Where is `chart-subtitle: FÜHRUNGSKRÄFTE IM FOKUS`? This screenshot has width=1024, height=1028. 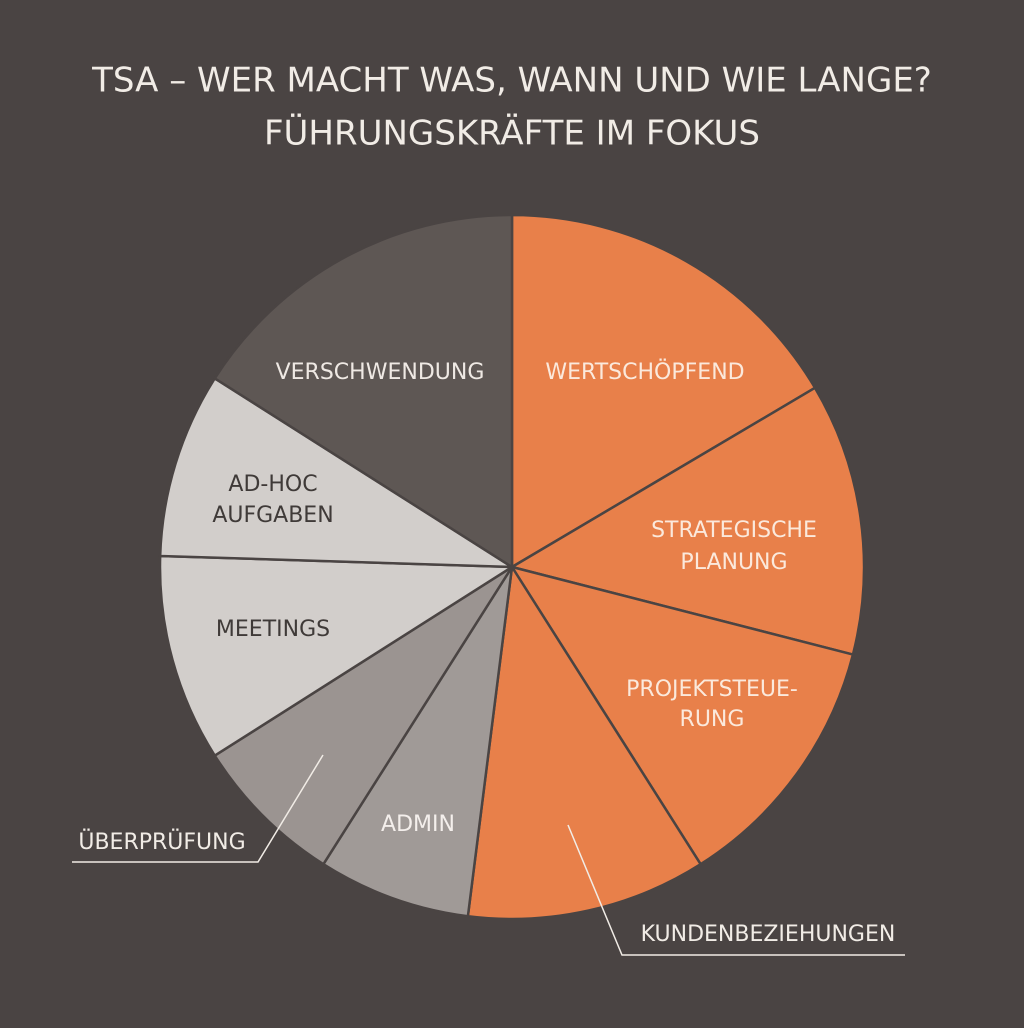
chart-subtitle: FÜHRUNGSKRÄFTE IM FOKUS is located at coordinates (512, 133).